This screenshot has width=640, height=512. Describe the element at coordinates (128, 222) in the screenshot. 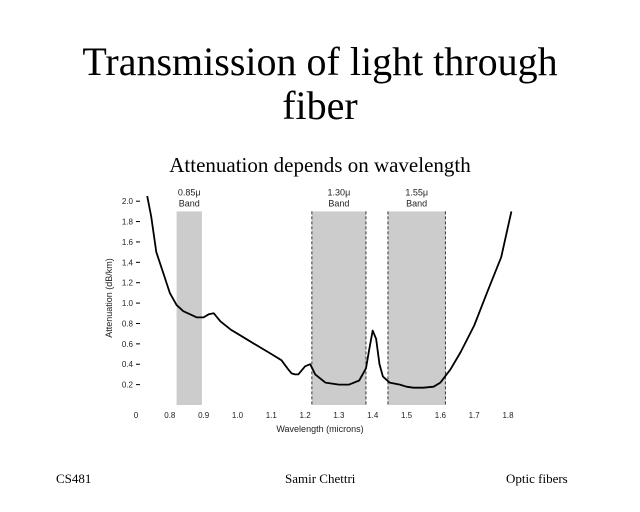

I see `y-tick-label-9: 1.8` at that location.